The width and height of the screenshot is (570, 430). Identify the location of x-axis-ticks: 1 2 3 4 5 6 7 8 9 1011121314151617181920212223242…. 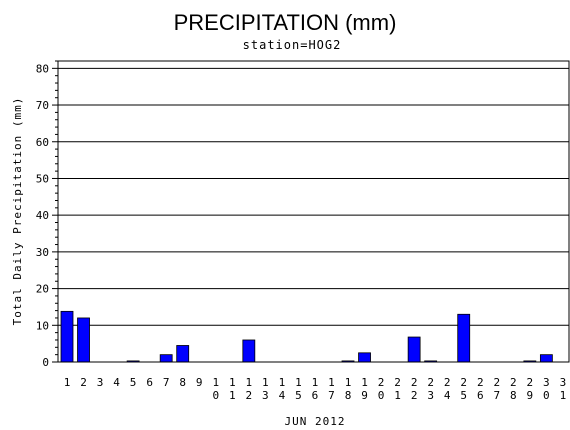
(315, 389).